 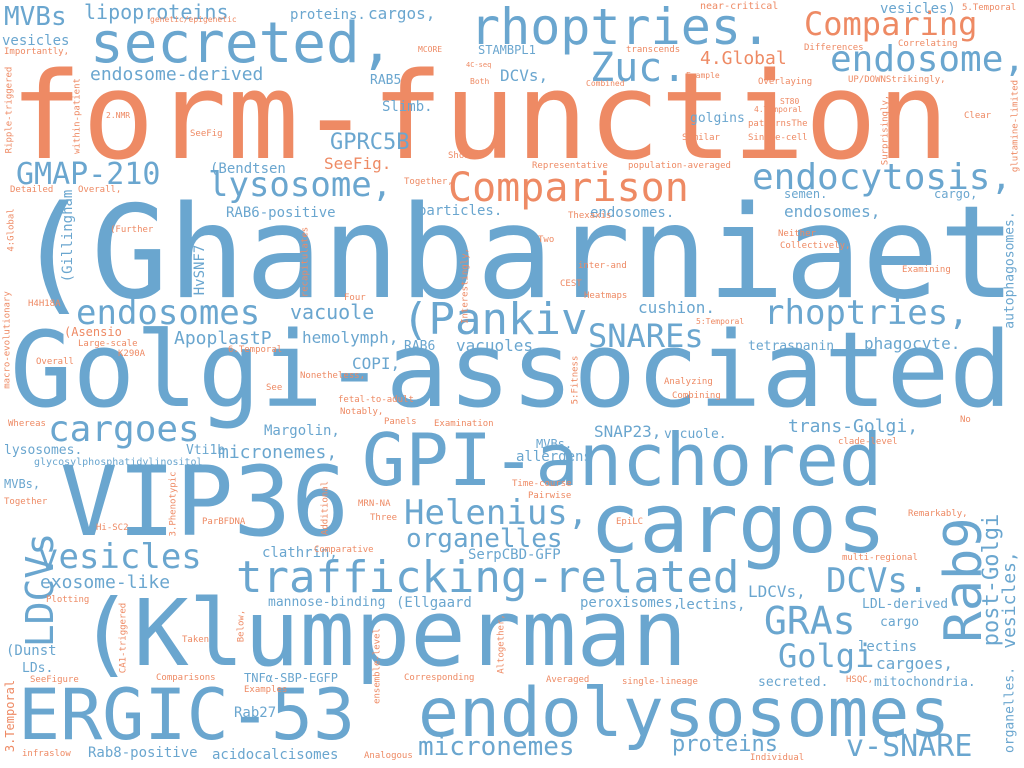 I want to click on word: vacuole, so click(x=332, y=312).